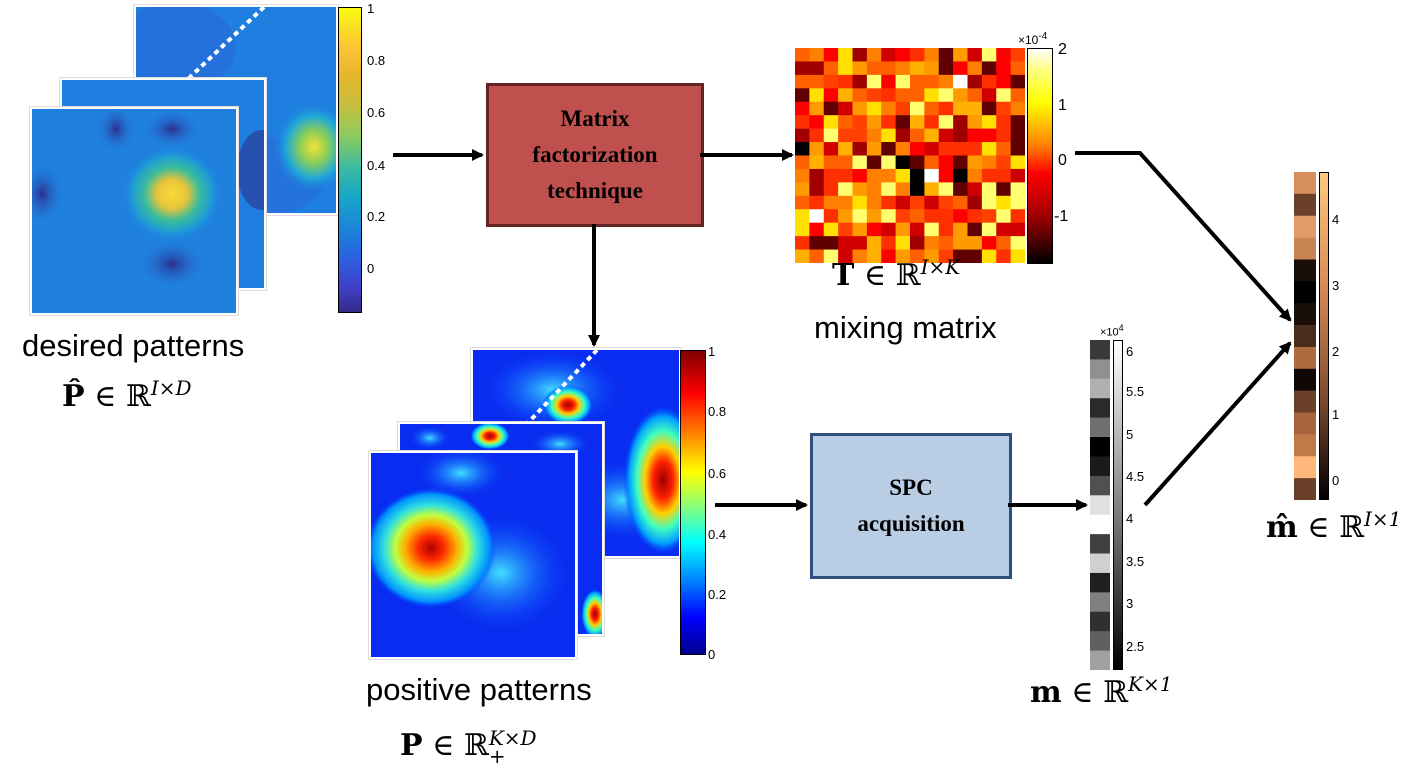 The height and width of the screenshot is (783, 1426). Describe the element at coordinates (717, 594) in the screenshot. I see `positive-colorbar-tick: 0.2` at that location.